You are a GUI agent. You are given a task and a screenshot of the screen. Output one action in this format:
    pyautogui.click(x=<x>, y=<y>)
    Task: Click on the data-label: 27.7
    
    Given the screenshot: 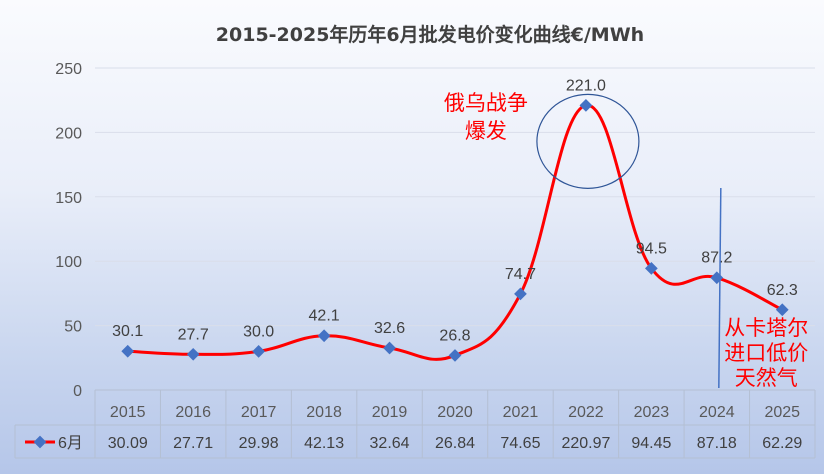 What is the action you would take?
    pyautogui.click(x=193, y=334)
    